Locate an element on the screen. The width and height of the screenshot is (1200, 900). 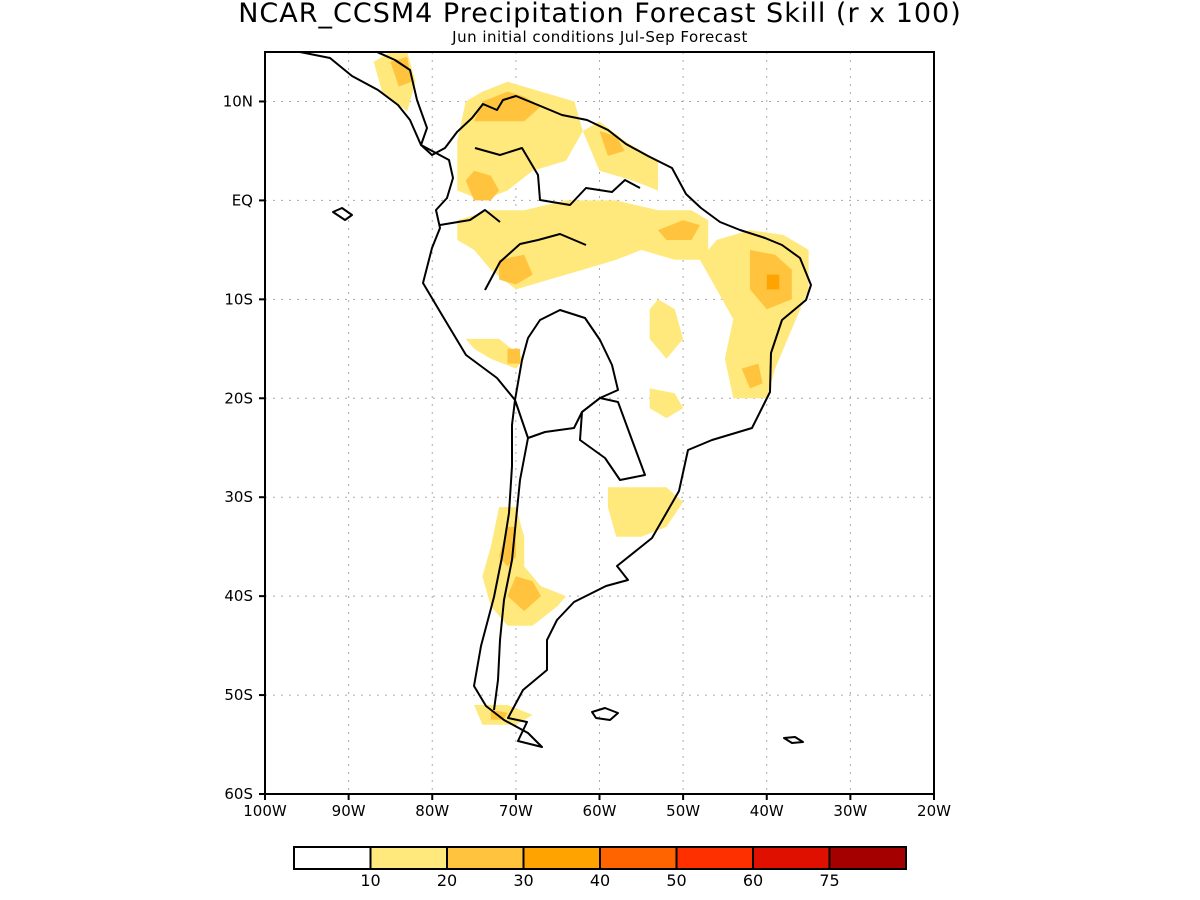
x-tick-label: 40W is located at coordinates (767, 811).